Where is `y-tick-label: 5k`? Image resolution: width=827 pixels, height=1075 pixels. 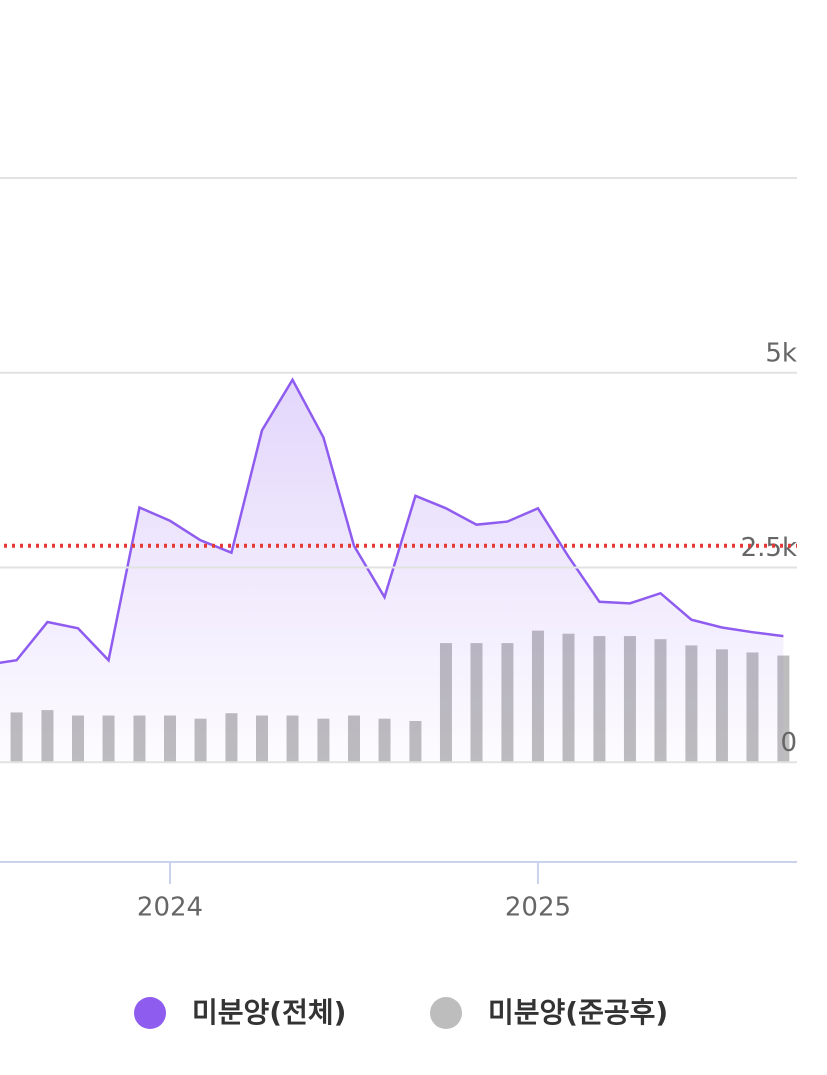
y-tick-label: 5k is located at coordinates (781, 353).